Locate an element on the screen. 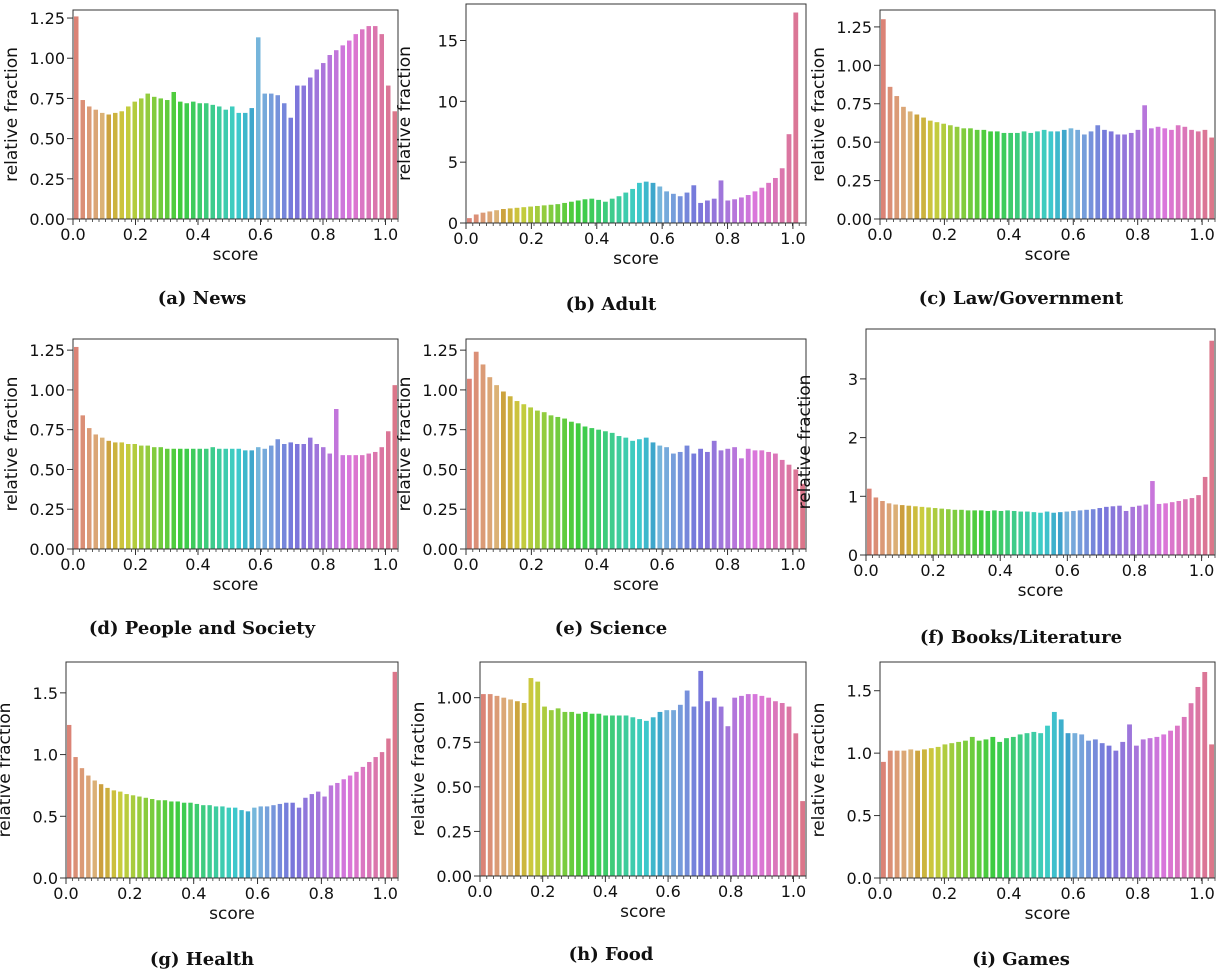  x-tick-label: 0.6 is located at coordinates (257, 893).